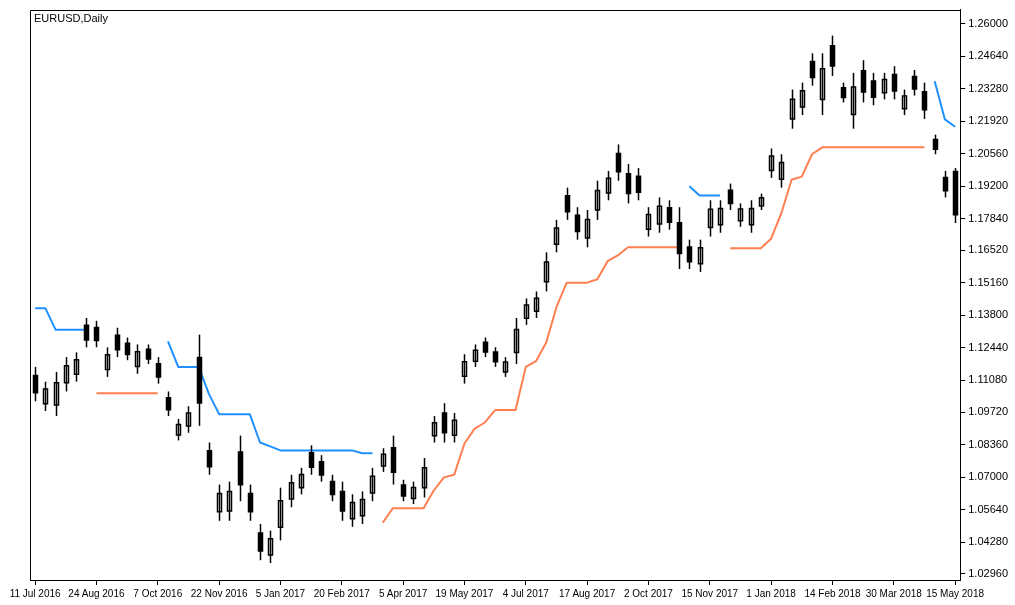 The height and width of the screenshot is (605, 1015). I want to click on x-tick-label: 15 Nov 2017, so click(710, 593).